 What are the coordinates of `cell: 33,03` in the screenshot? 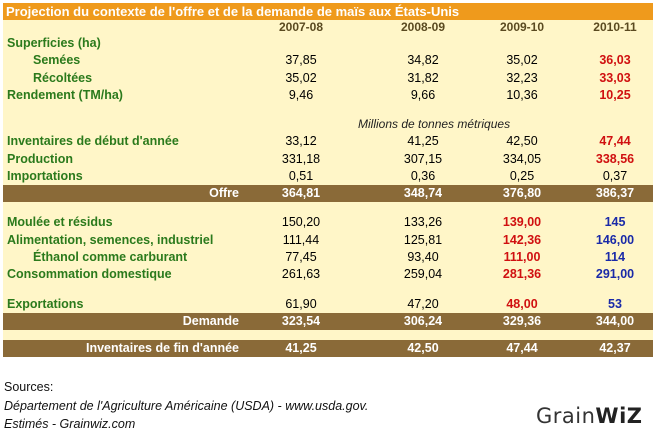 It's located at (615, 77).